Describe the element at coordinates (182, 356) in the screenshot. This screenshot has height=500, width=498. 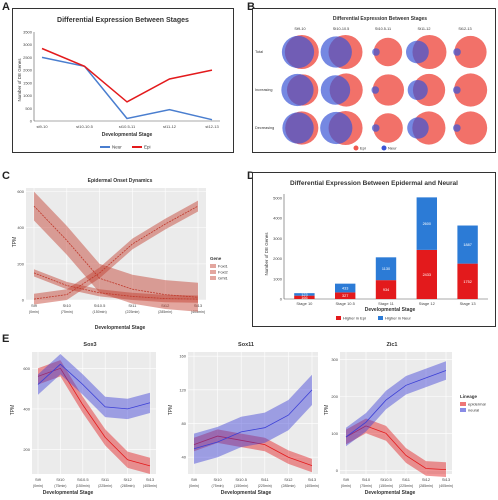
I see `chart-e2-ytick-3: 160` at that location.